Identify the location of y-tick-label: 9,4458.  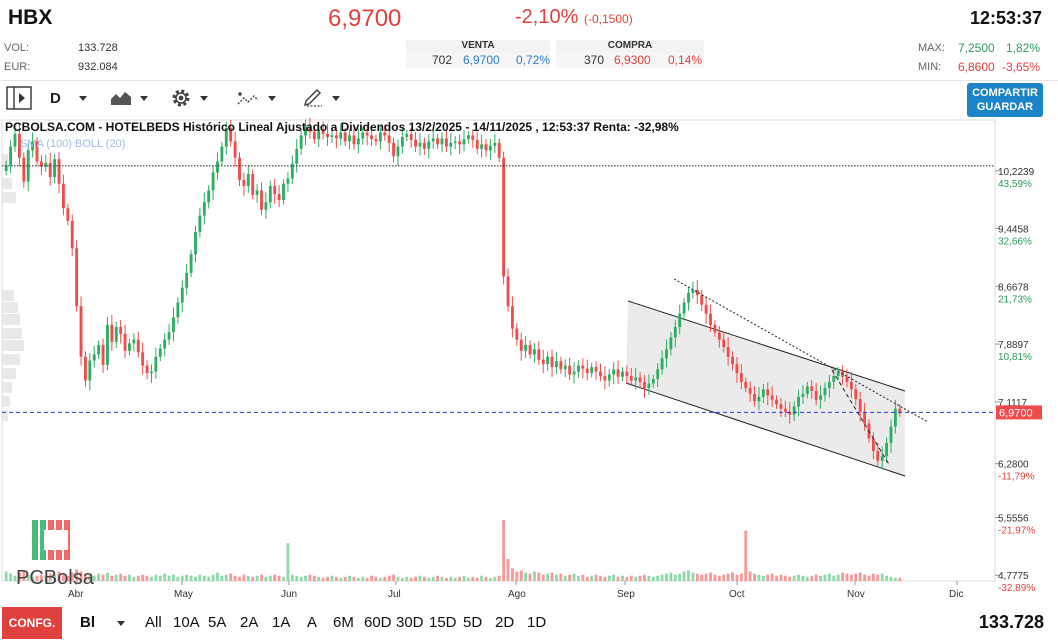
(1013, 230).